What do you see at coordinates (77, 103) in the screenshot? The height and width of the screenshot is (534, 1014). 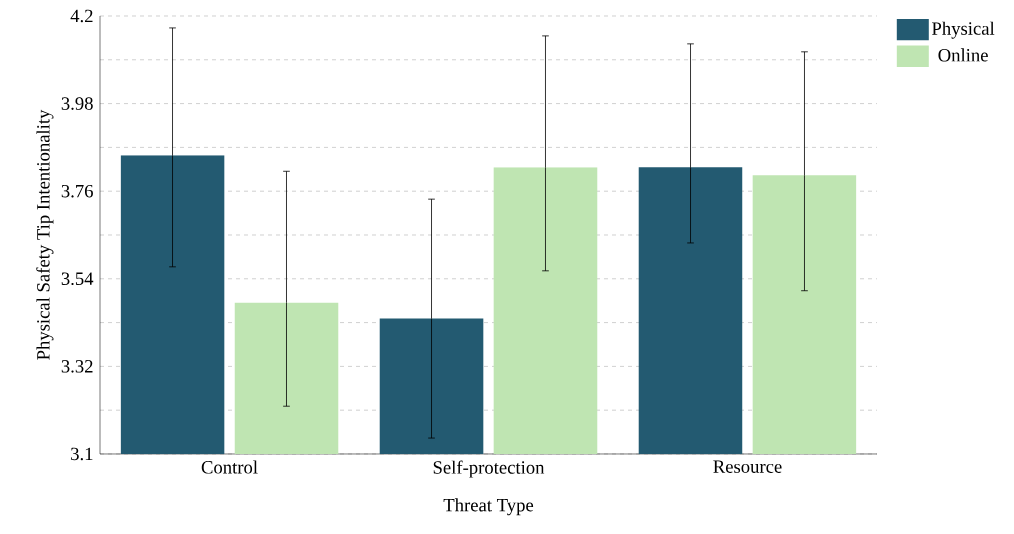 I see `y-tick-label: 3.98` at bounding box center [77, 103].